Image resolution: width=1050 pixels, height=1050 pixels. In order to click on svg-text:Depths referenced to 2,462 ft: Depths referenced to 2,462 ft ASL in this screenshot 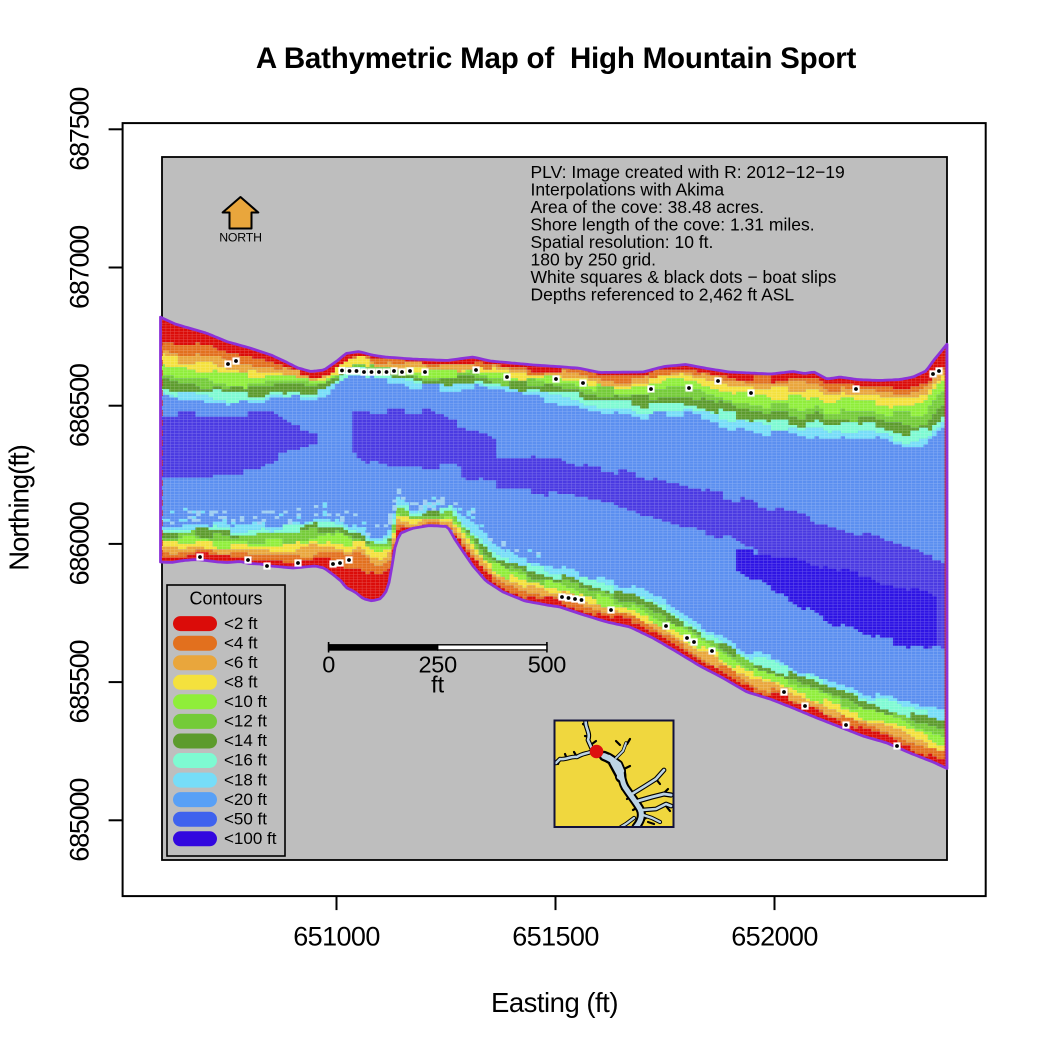, I will do `click(663, 295)`.